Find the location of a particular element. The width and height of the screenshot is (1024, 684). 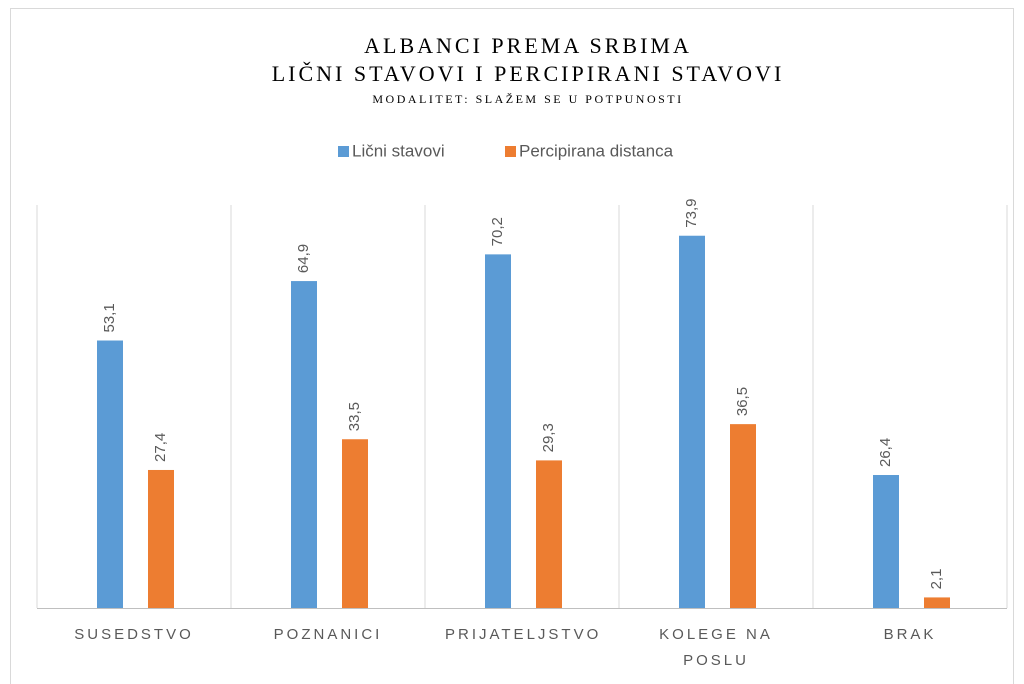

x-tick-label: POZNANICI is located at coordinates (328, 634).